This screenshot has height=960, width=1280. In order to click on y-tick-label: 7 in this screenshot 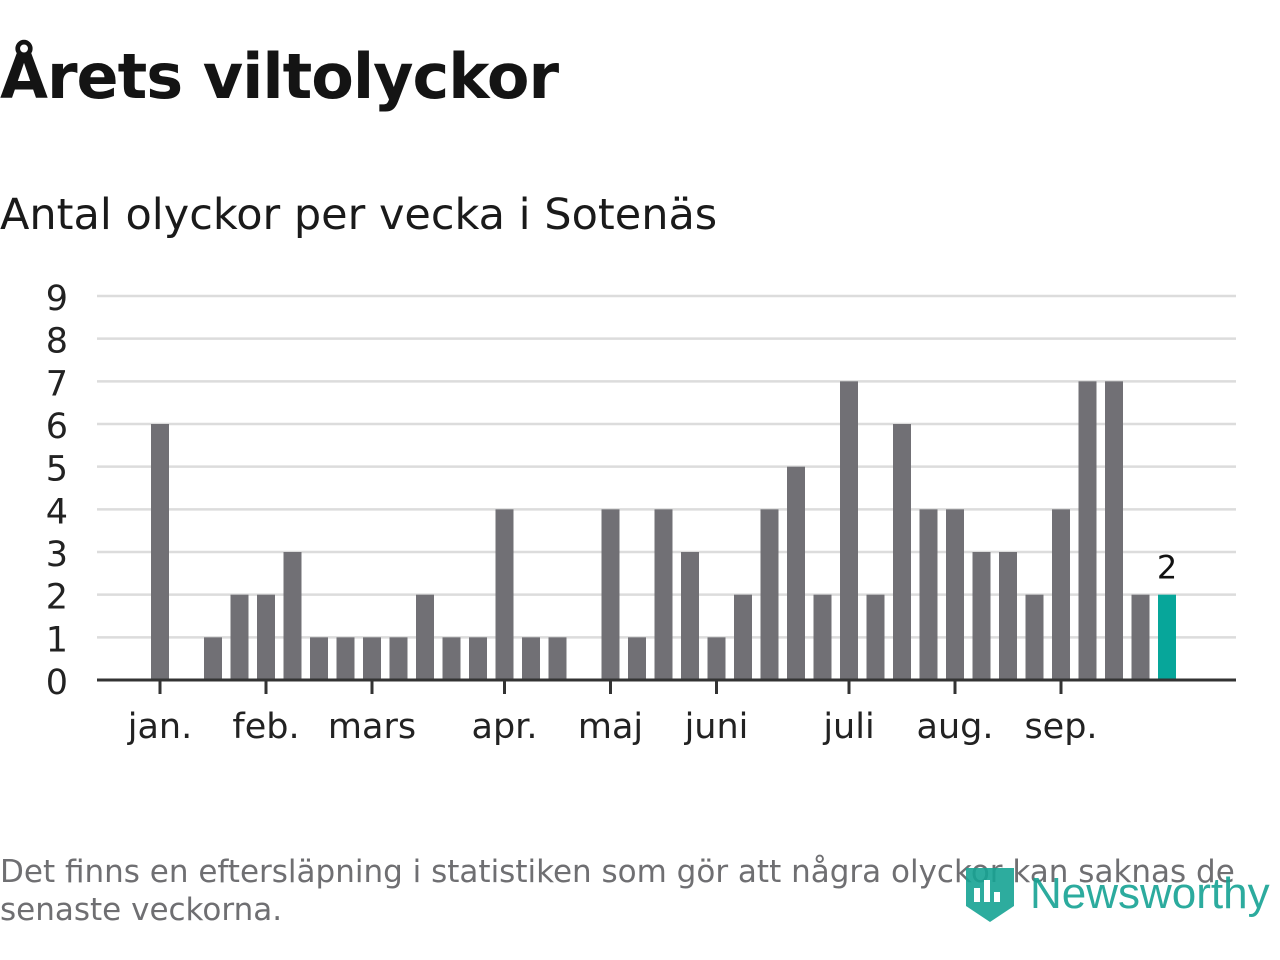, I will do `click(57, 384)`.